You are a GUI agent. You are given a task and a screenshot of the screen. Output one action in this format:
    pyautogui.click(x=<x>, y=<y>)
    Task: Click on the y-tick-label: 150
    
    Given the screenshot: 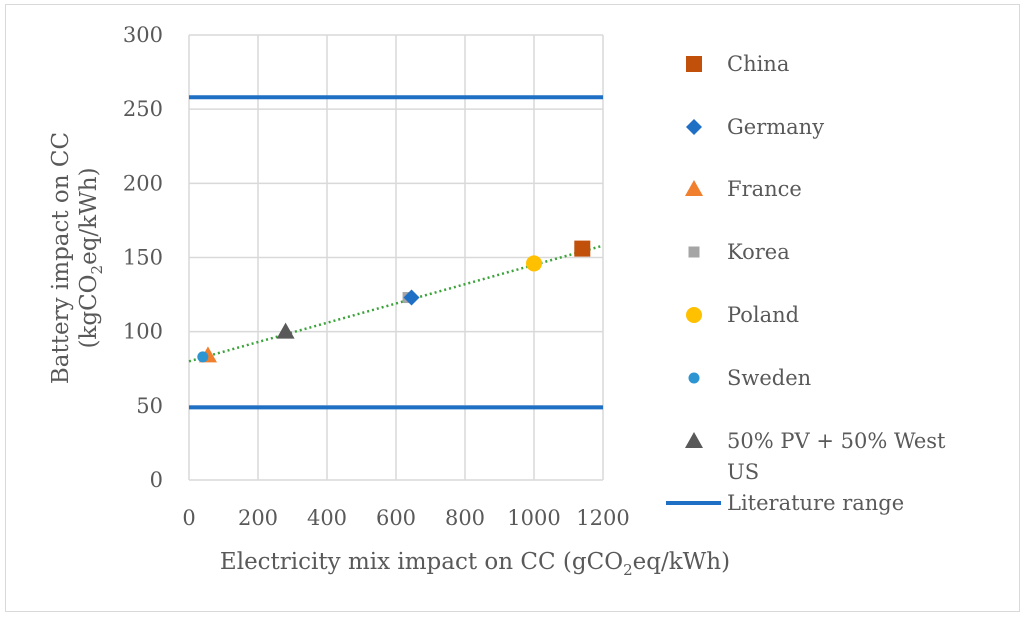 What is the action you would take?
    pyautogui.click(x=143, y=258)
    